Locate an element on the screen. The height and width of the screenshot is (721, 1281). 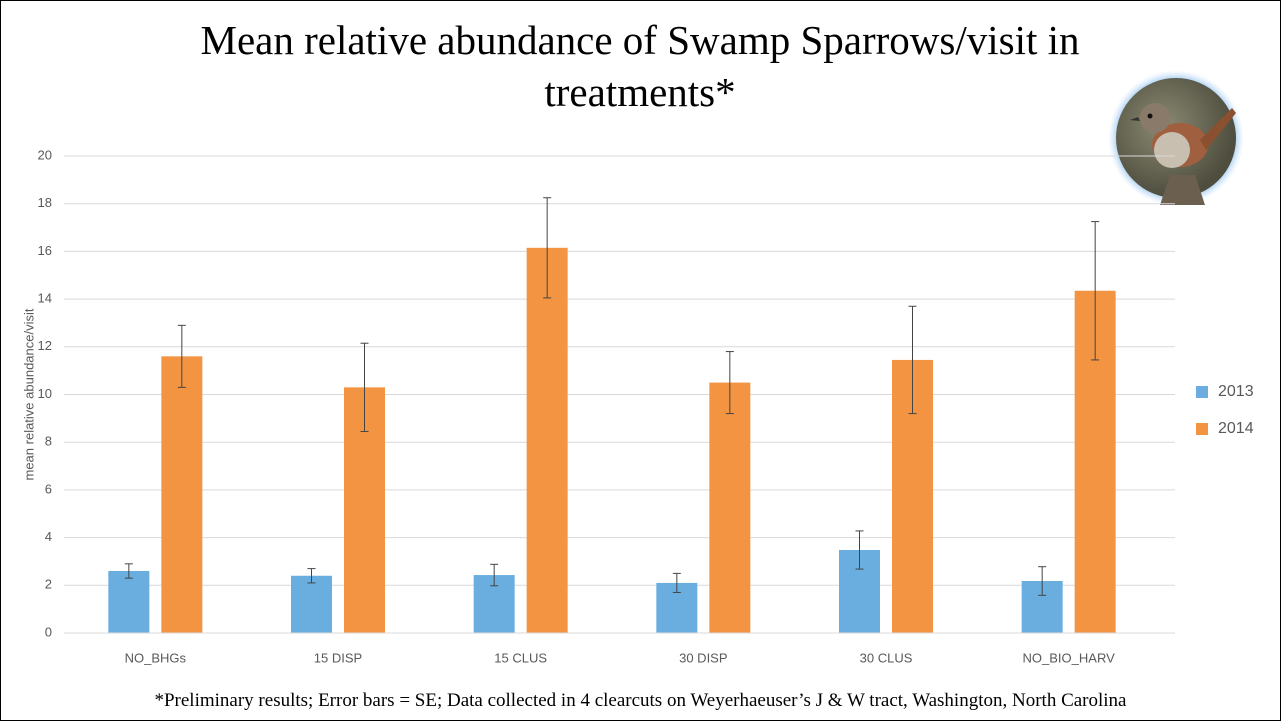
y-tick-label: 10 is located at coordinates (45, 393).